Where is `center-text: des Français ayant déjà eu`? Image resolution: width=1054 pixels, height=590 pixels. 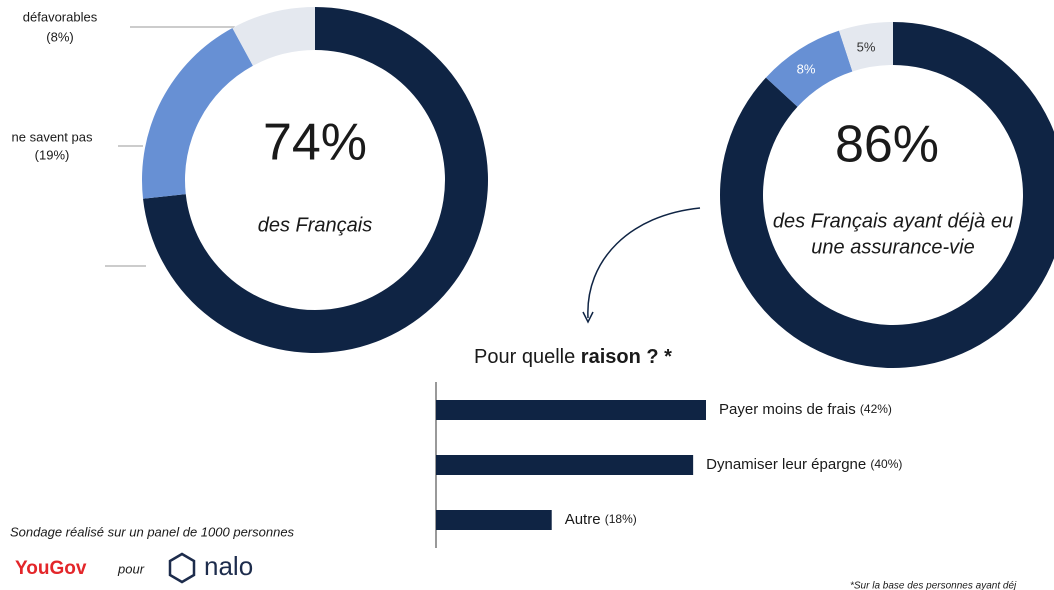 center-text: des Français ayant déjà eu is located at coordinates (893, 221).